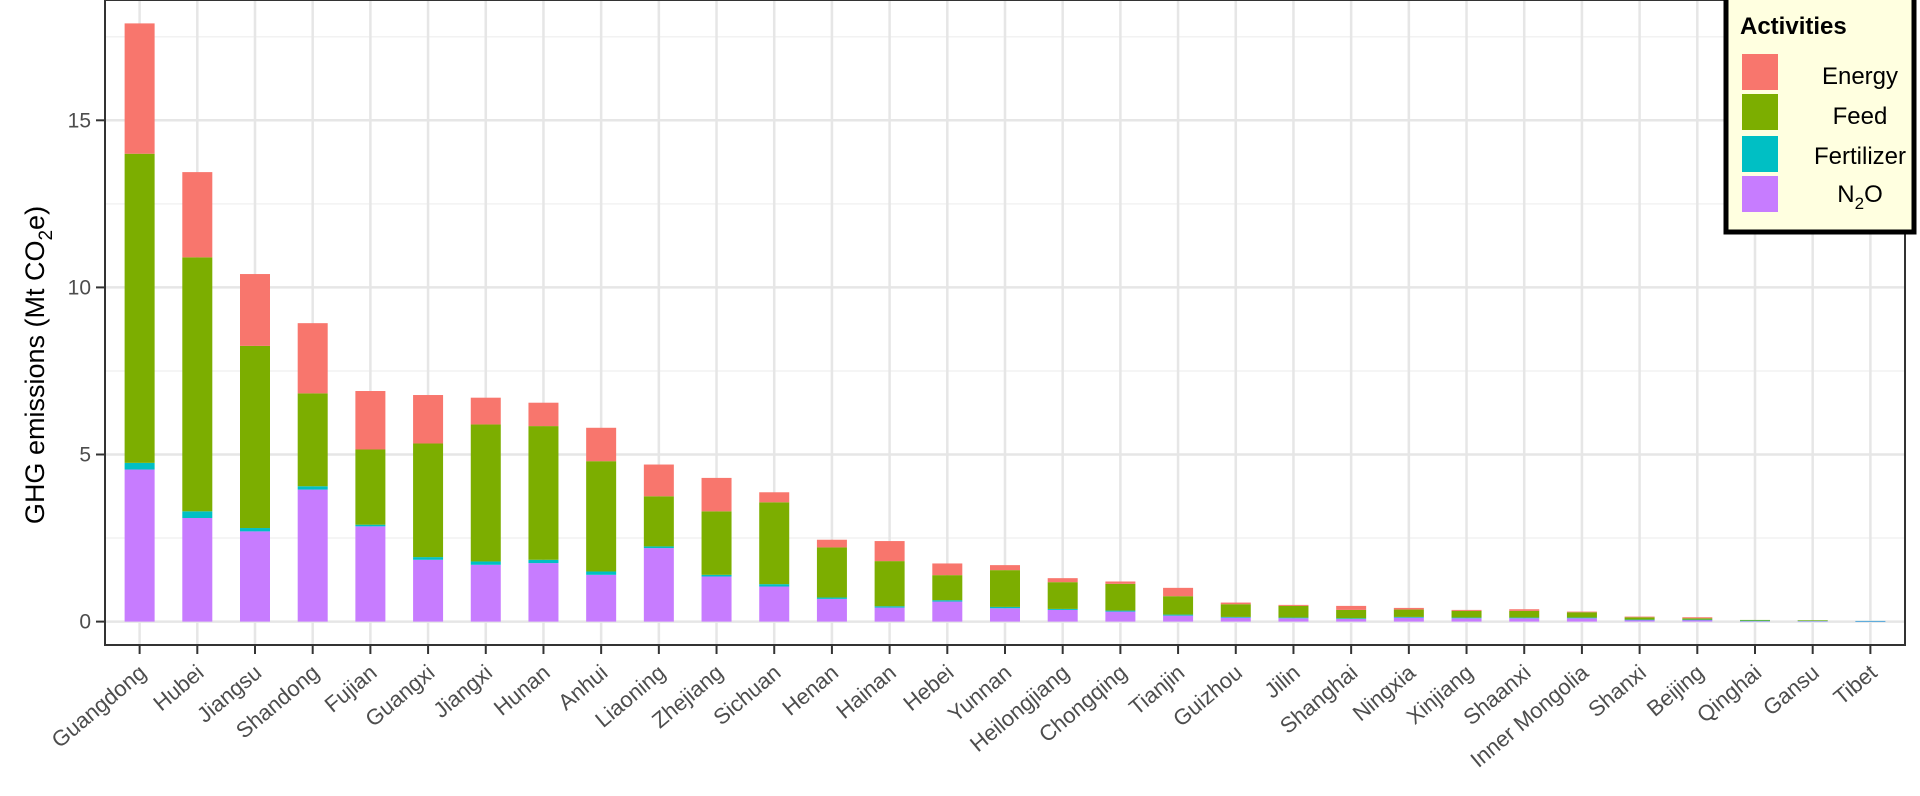  I want to click on bar-stack-shanghai, so click(1351, 613).